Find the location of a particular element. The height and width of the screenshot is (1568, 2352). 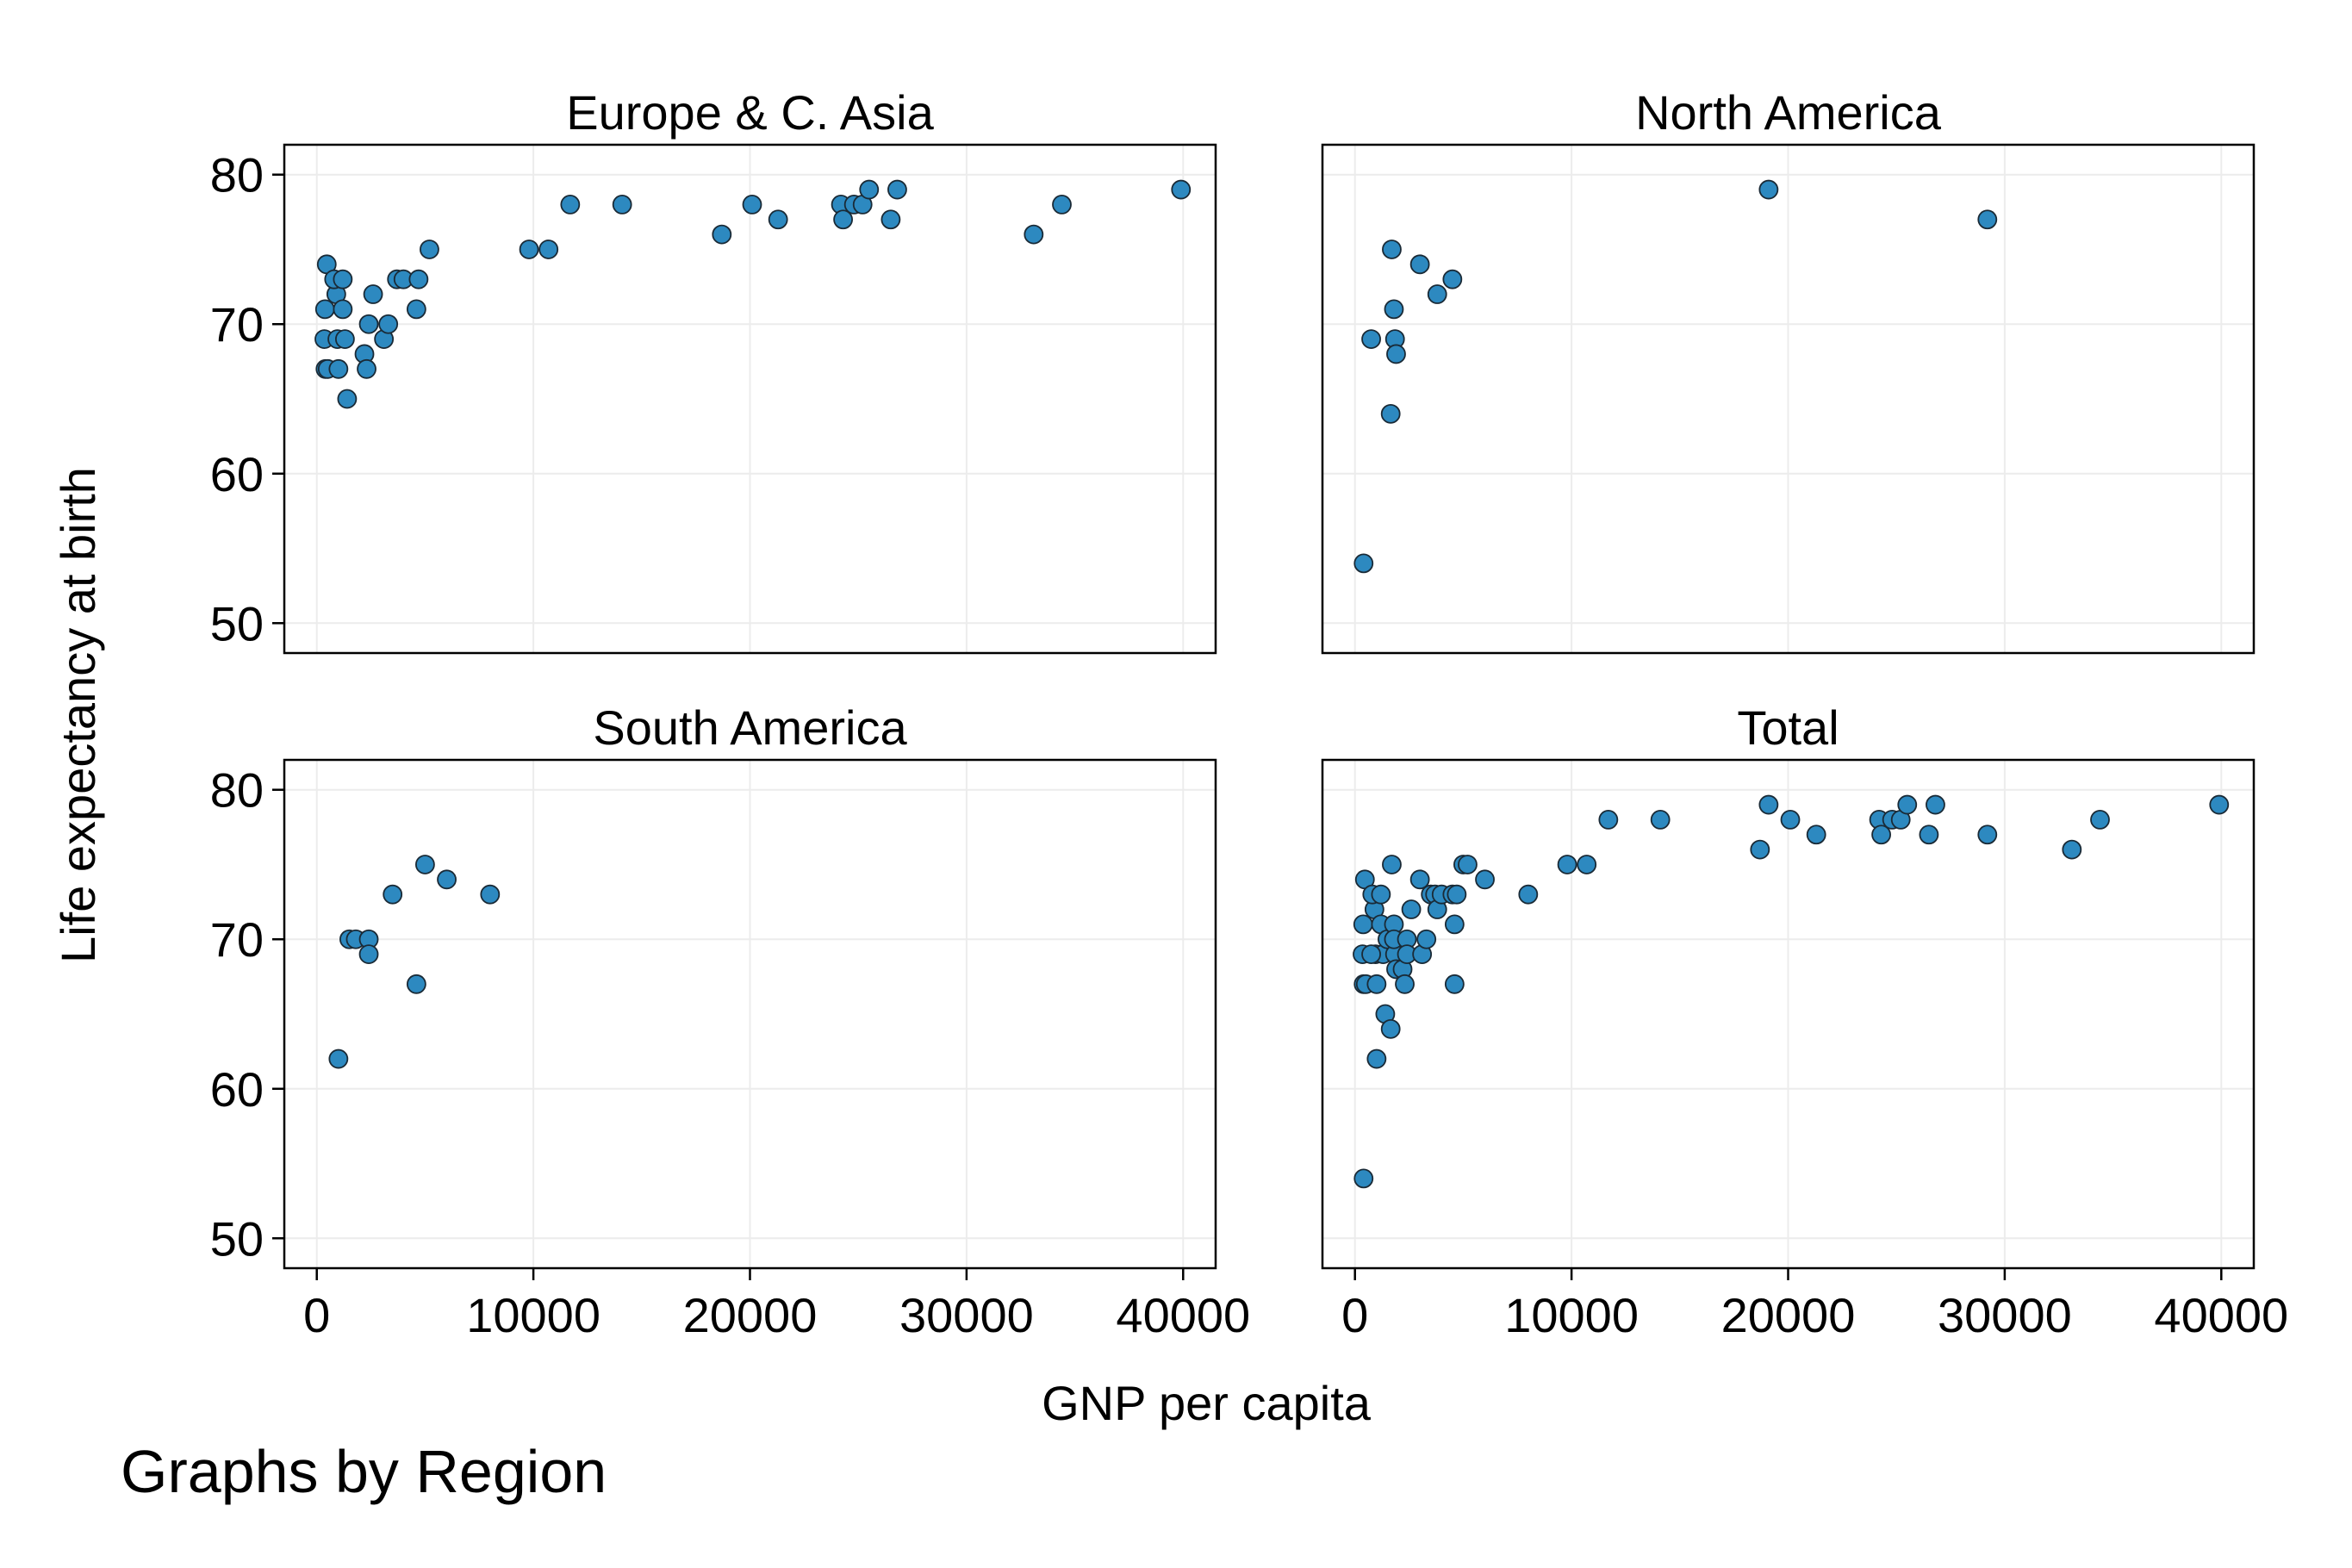

panel-frame is located at coordinates (1788, 399).